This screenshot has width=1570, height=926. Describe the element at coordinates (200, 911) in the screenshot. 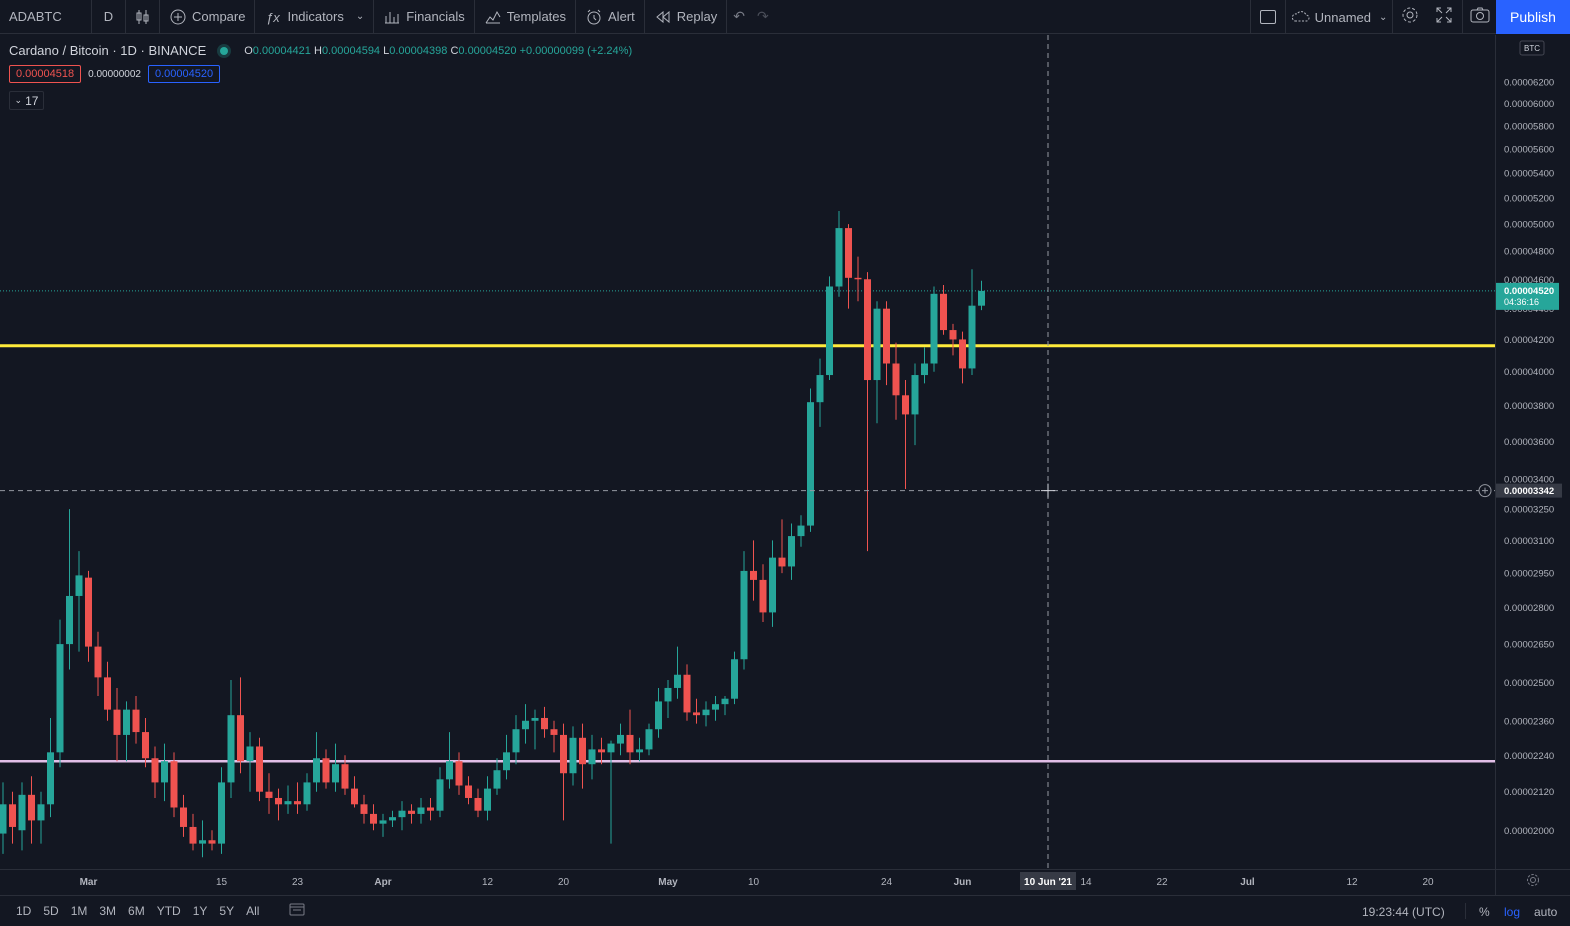

I see `range-button-1y: 1Y` at that location.